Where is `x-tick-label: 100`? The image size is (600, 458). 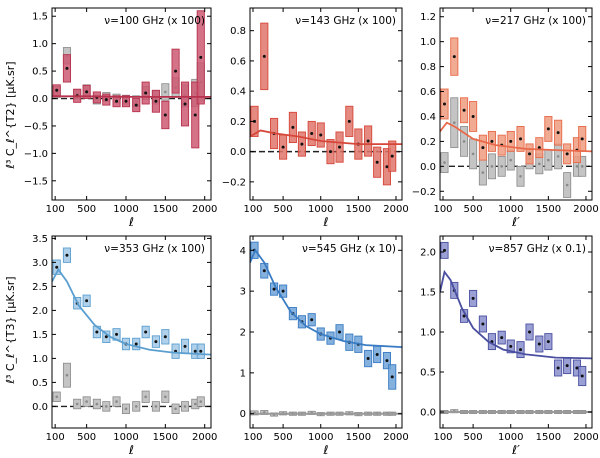 x-tick-label: 100 is located at coordinates (442, 437).